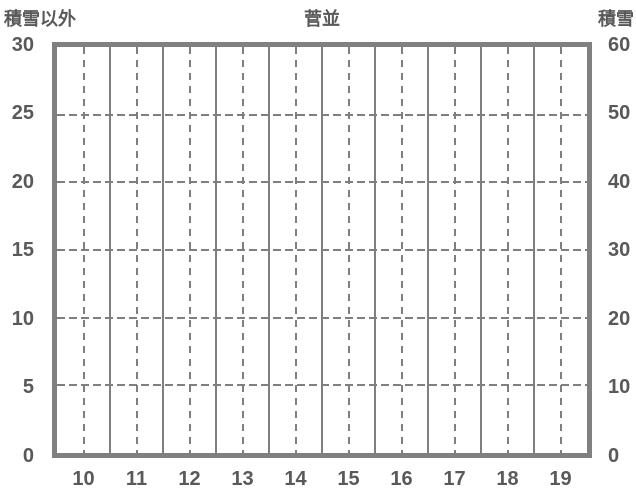  Describe the element at coordinates (619, 44) in the screenshot. I see `right-axis-tick-label: 60` at that location.